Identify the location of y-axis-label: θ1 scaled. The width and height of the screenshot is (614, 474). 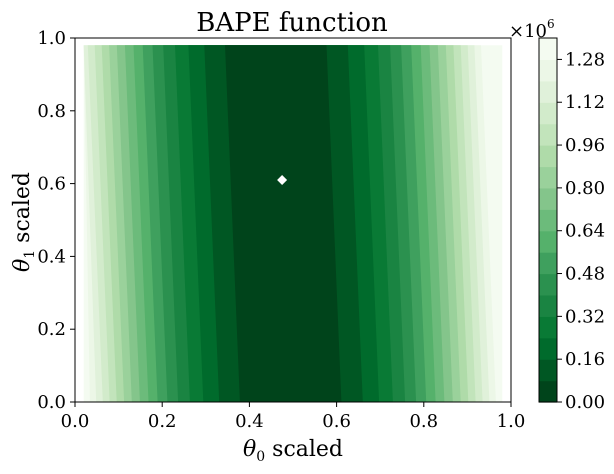
(24, 222).